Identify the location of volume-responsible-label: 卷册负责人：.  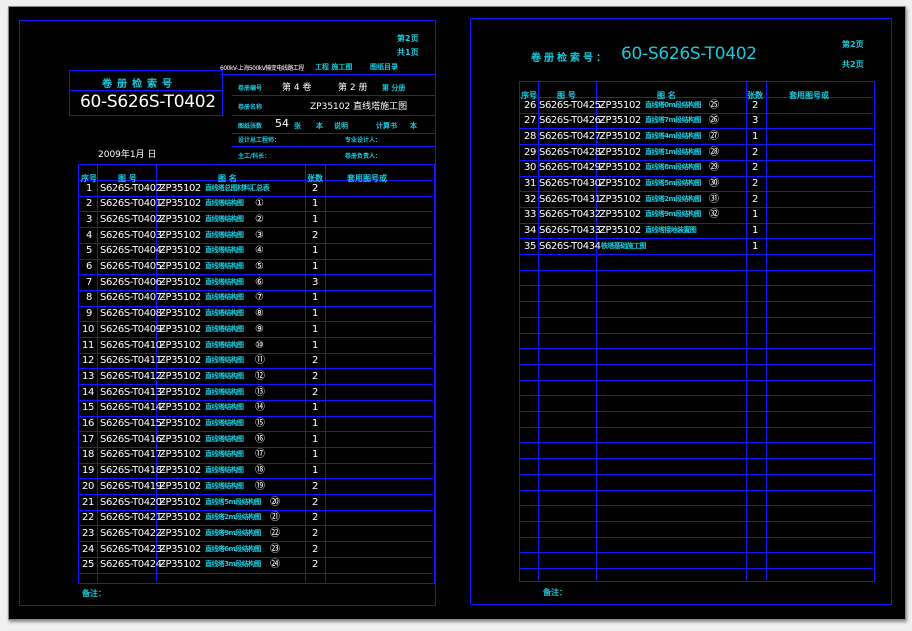
(363, 156).